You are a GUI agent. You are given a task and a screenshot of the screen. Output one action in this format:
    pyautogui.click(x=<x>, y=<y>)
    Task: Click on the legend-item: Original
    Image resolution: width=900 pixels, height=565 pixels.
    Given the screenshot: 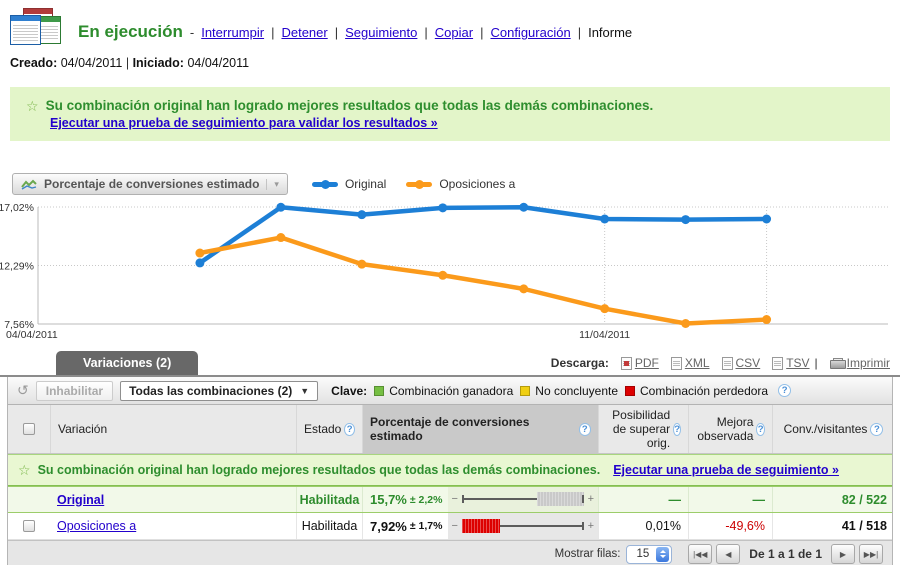 What is the action you would take?
    pyautogui.click(x=349, y=184)
    